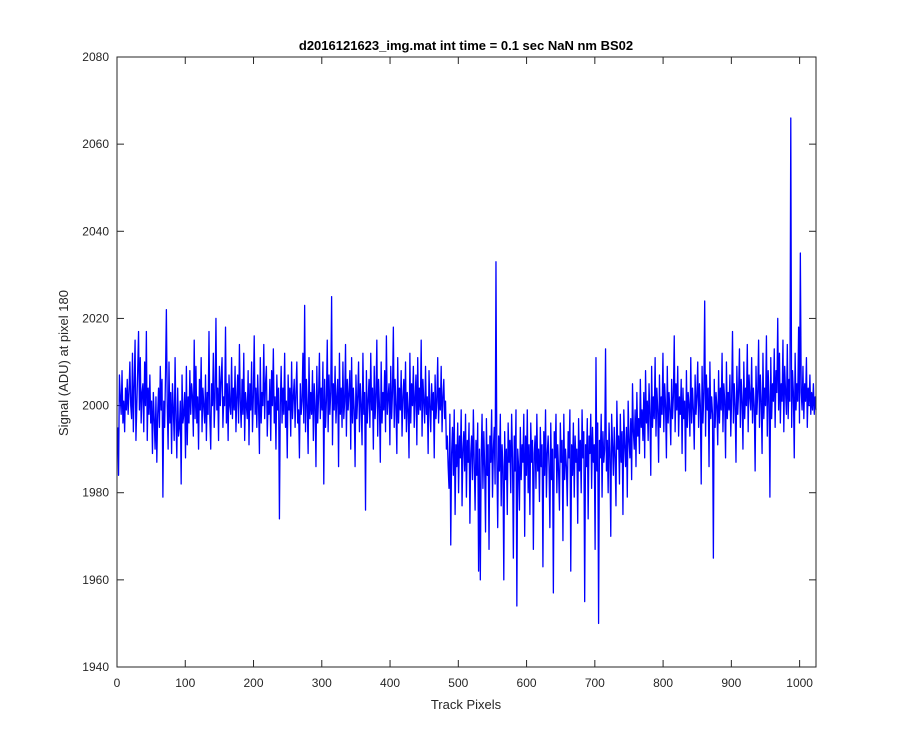 The width and height of the screenshot is (900, 755). Describe the element at coordinates (254, 683) in the screenshot. I see `x-tick-label: 200` at that location.